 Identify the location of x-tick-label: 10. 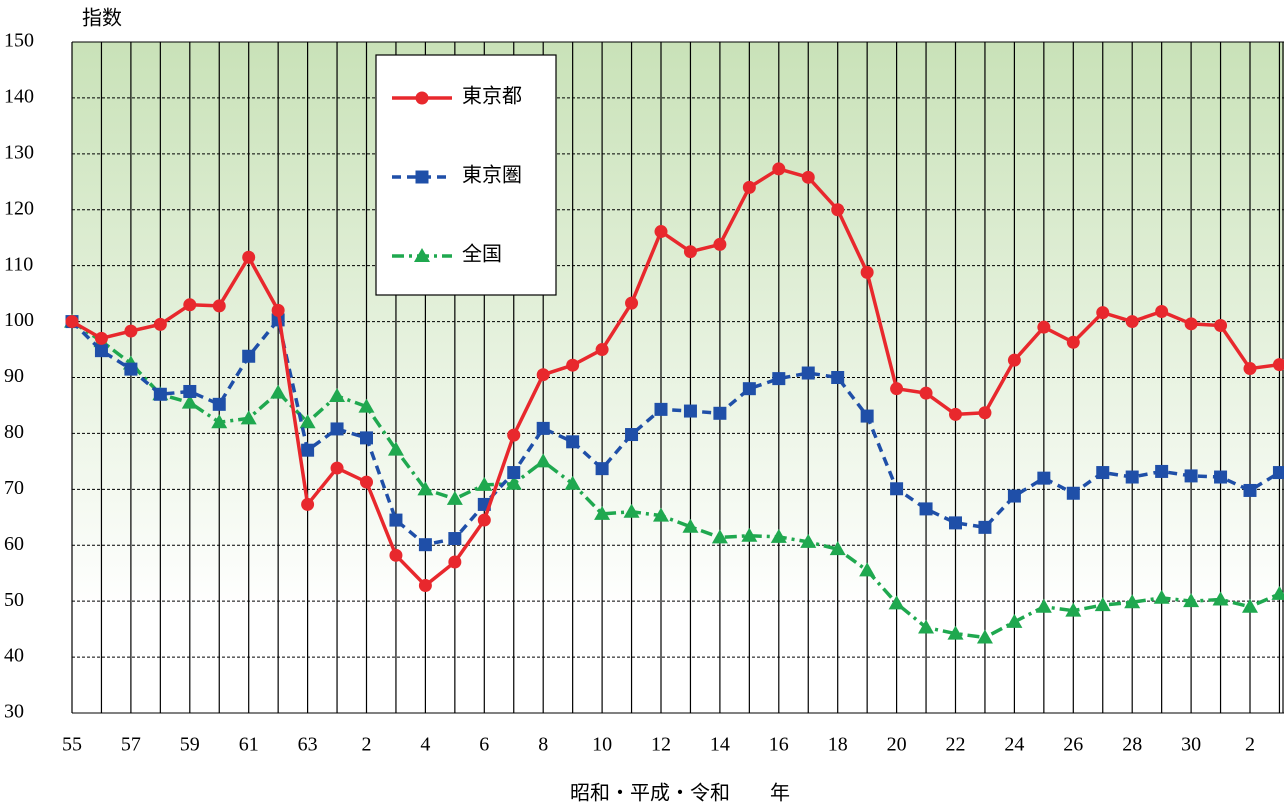
(602, 745).